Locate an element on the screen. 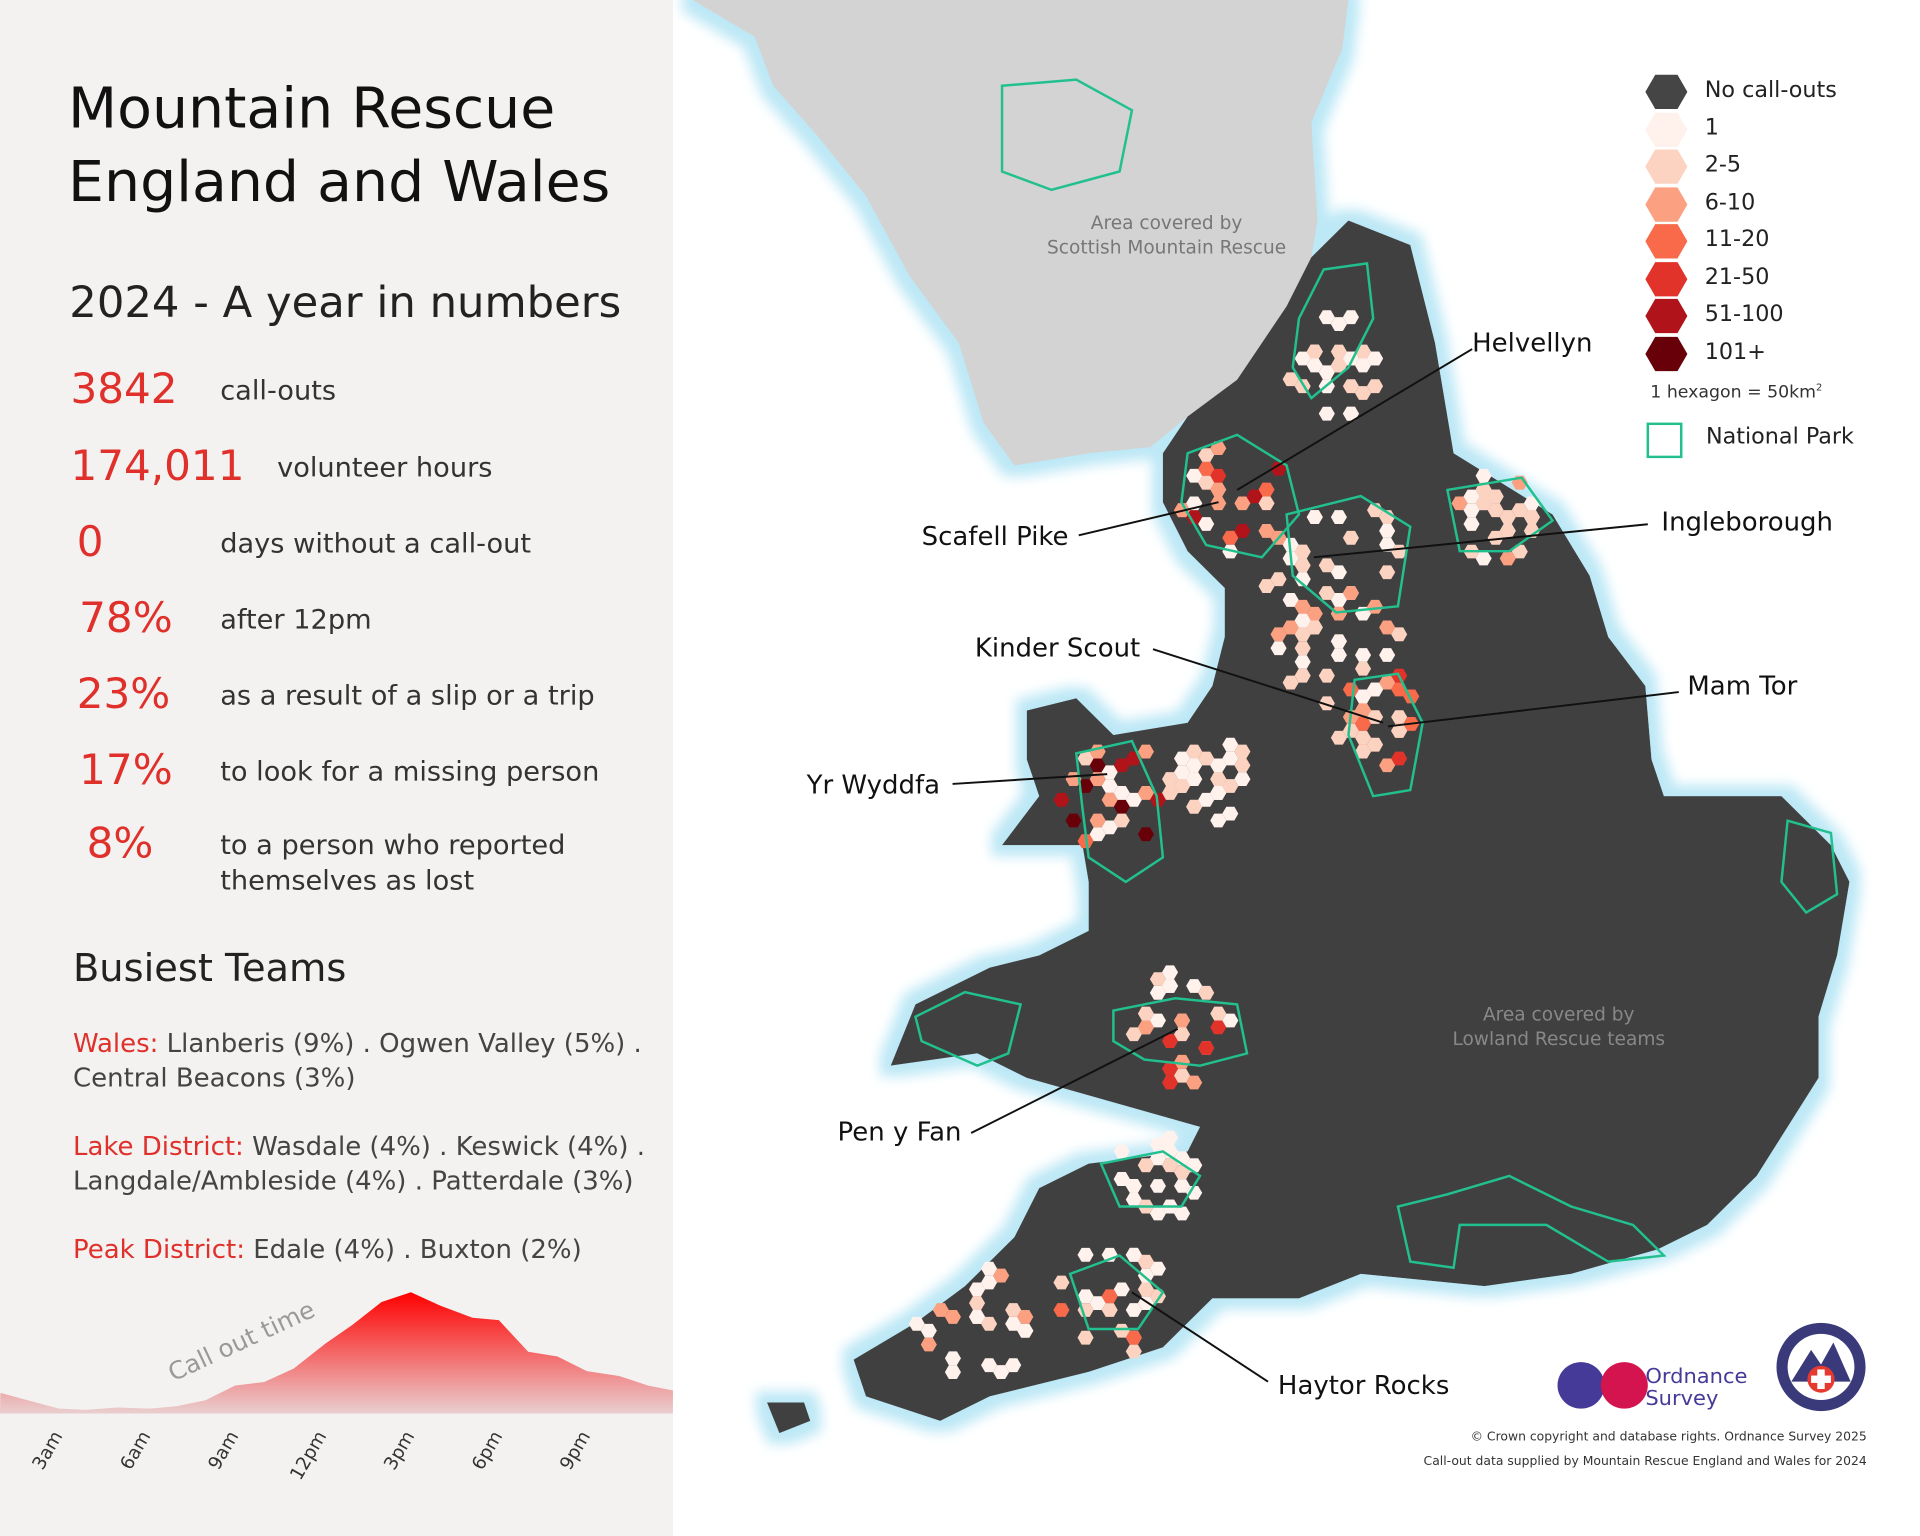 The height and width of the screenshot is (1536, 1920). team-peak-district: Peak District: Edale (4%) . Buxton (2%) is located at coordinates (327, 1249).